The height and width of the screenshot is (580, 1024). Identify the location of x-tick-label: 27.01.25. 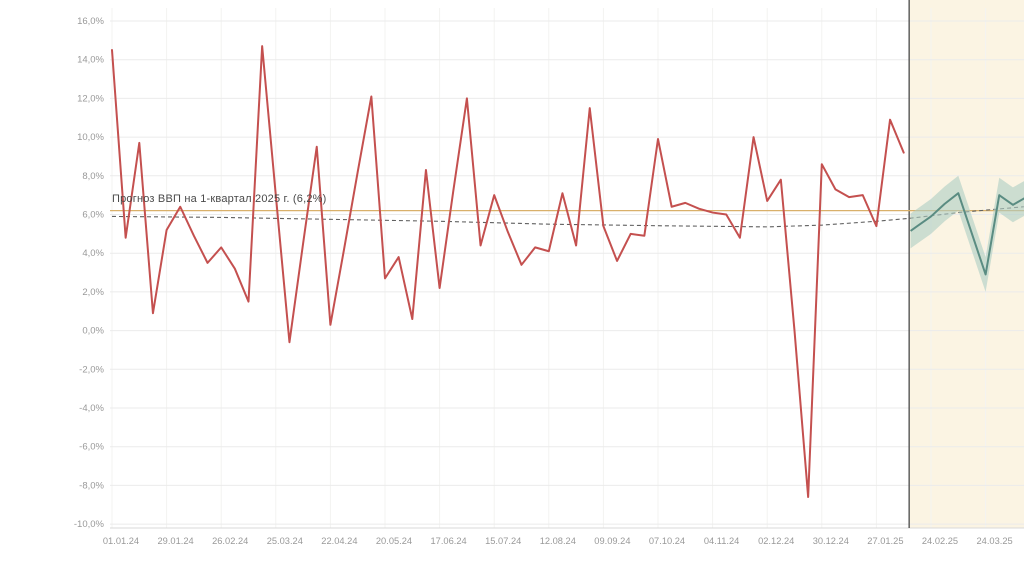
(885, 541).